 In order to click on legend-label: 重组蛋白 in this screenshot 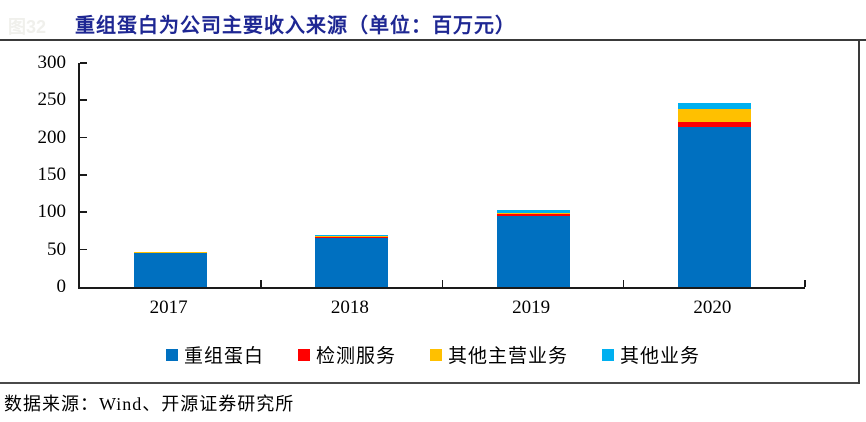, I will do `click(223, 356)`.